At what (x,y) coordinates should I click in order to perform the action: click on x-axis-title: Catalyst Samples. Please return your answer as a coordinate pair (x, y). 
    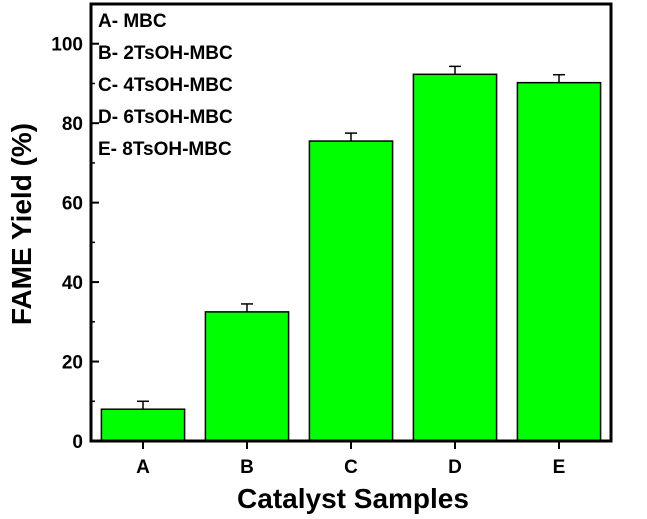
    Looking at the image, I should click on (353, 498).